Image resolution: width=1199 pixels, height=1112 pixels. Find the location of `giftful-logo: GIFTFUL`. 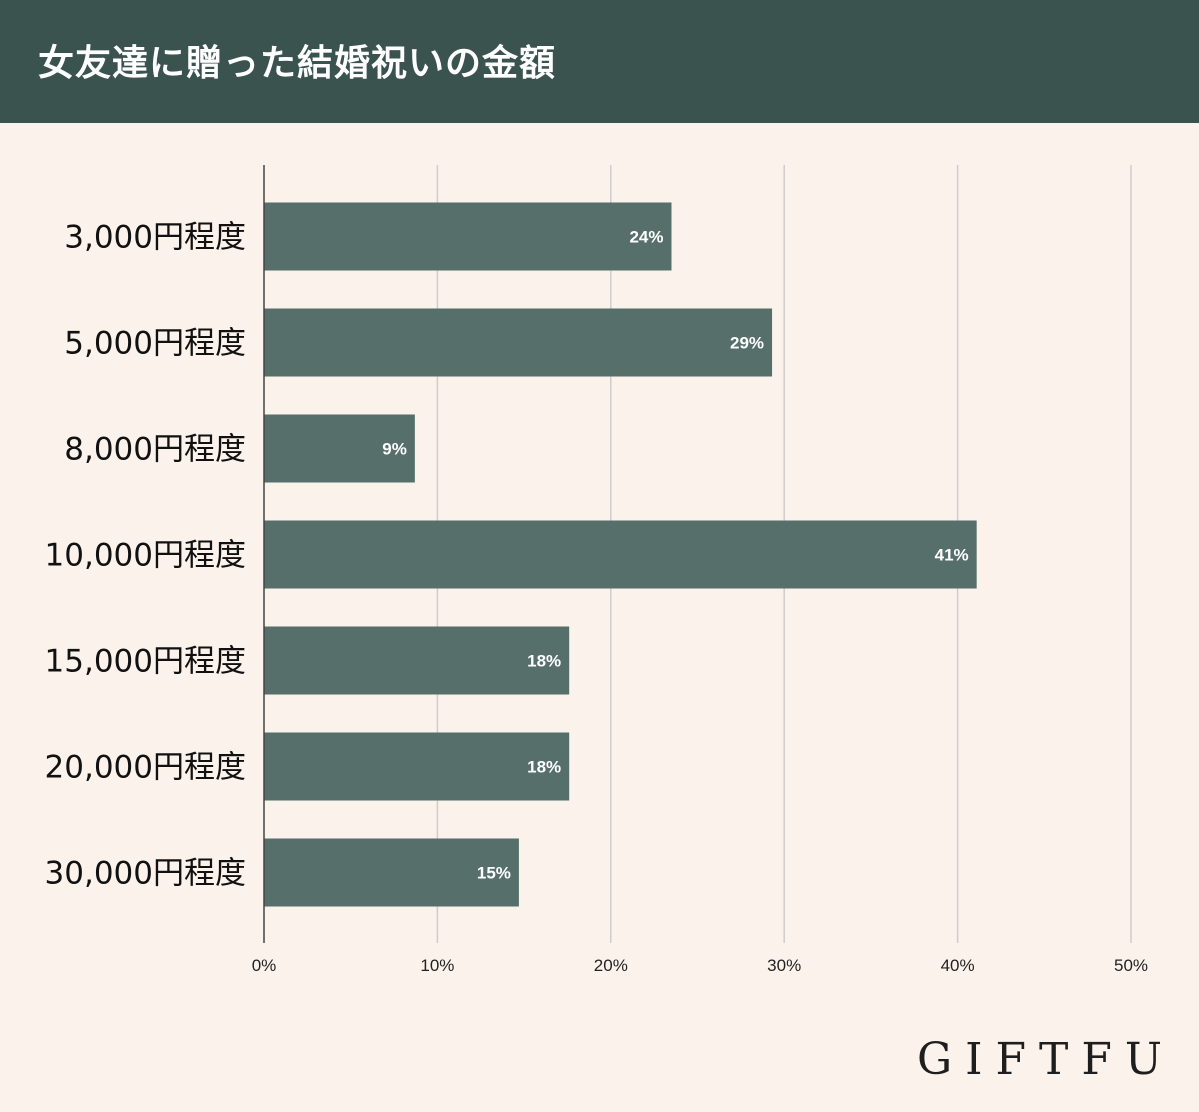

giftful-logo: GIFTFUL is located at coordinates (1042, 1058).